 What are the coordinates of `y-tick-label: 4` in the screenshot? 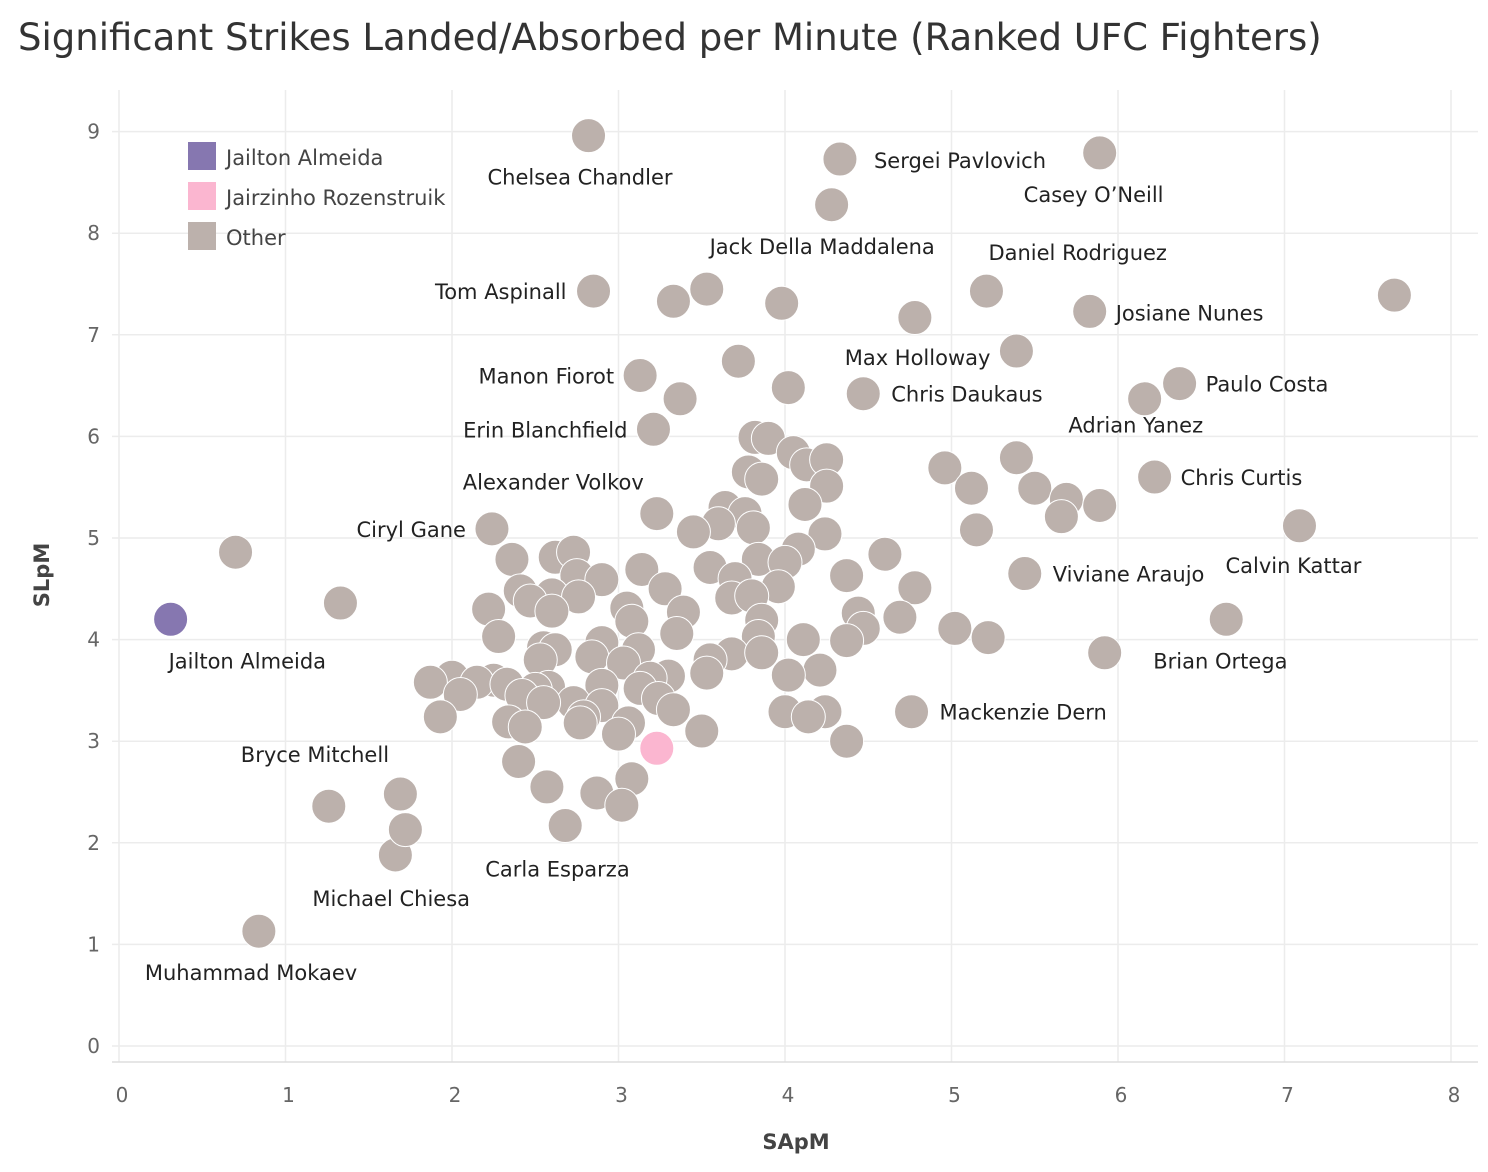 It's located at (93, 640).